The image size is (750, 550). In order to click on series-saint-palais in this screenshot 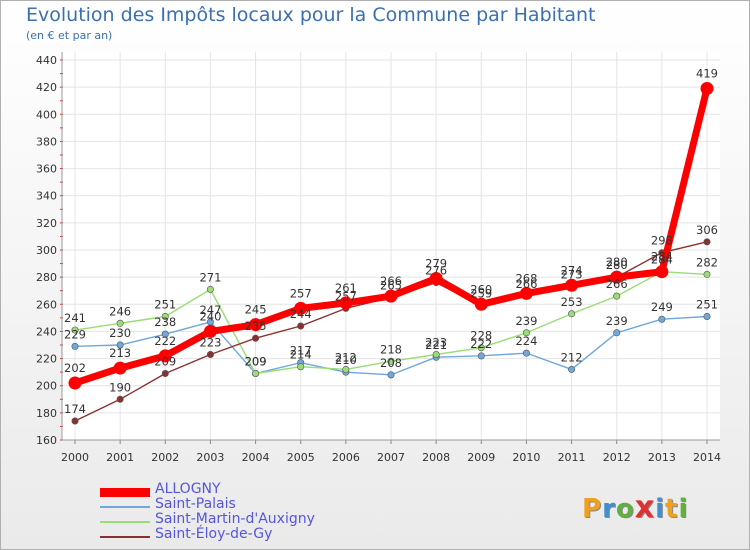, I will do `click(391, 345)`.